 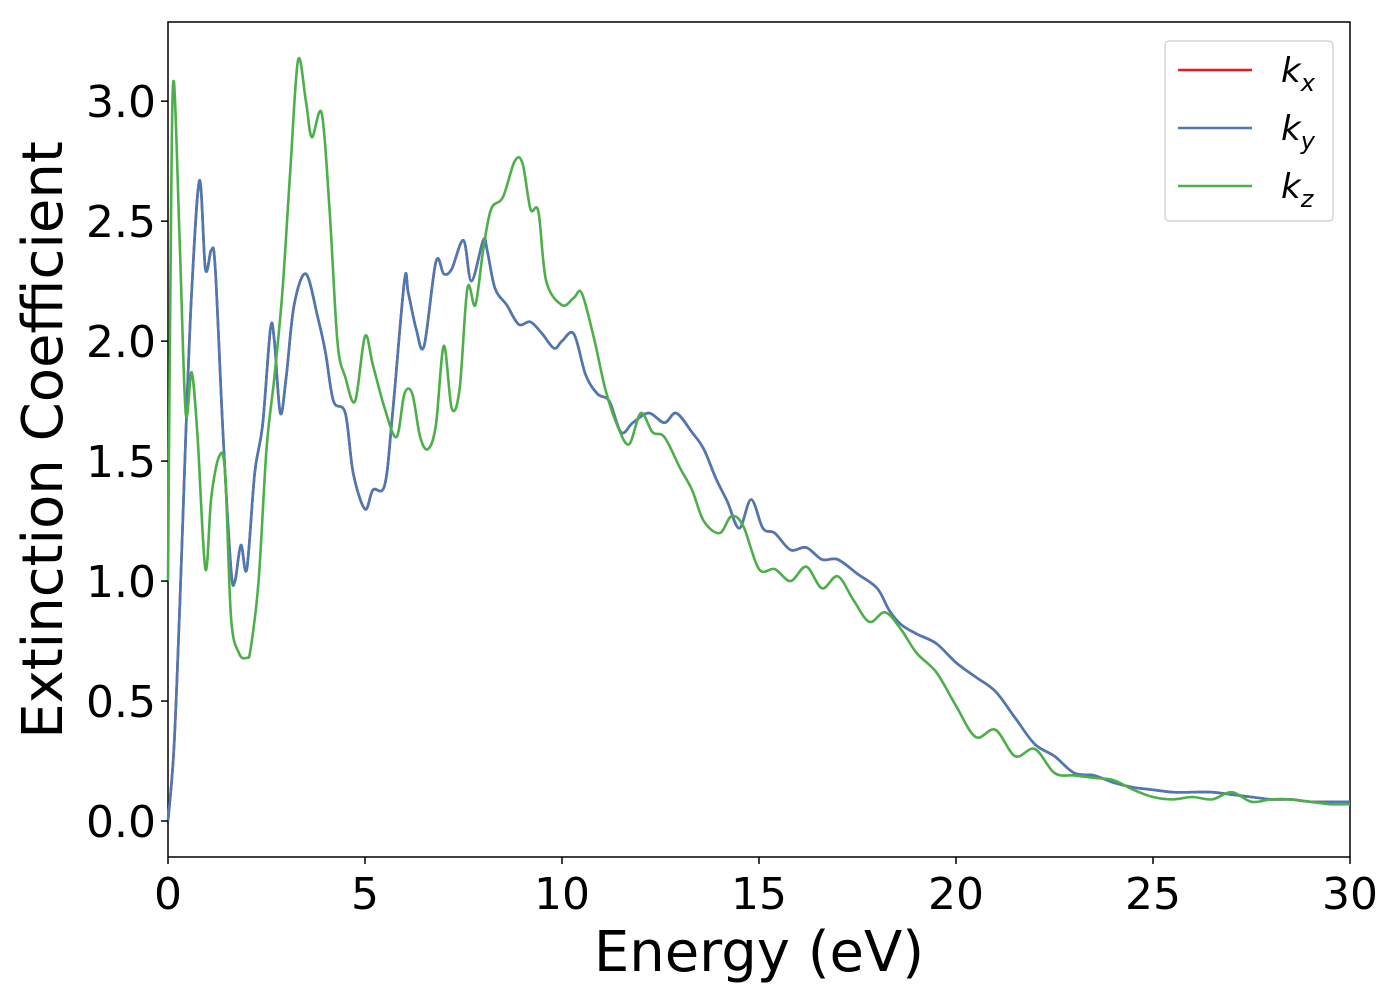 I want to click on x-axis-ticks: 0 5 10 15 20 25 30, so click(x=766, y=888).